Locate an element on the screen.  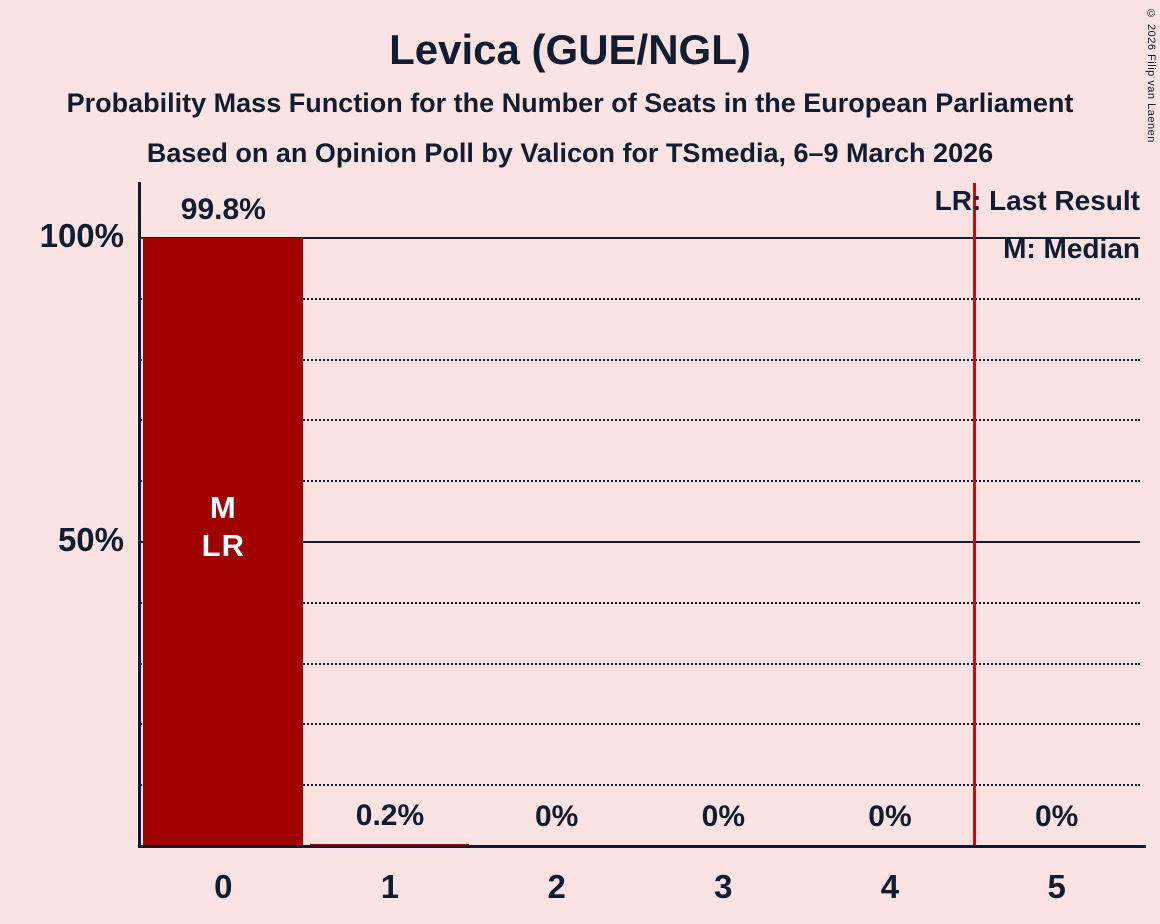
legend-median: M: Median is located at coordinates (1071, 248).